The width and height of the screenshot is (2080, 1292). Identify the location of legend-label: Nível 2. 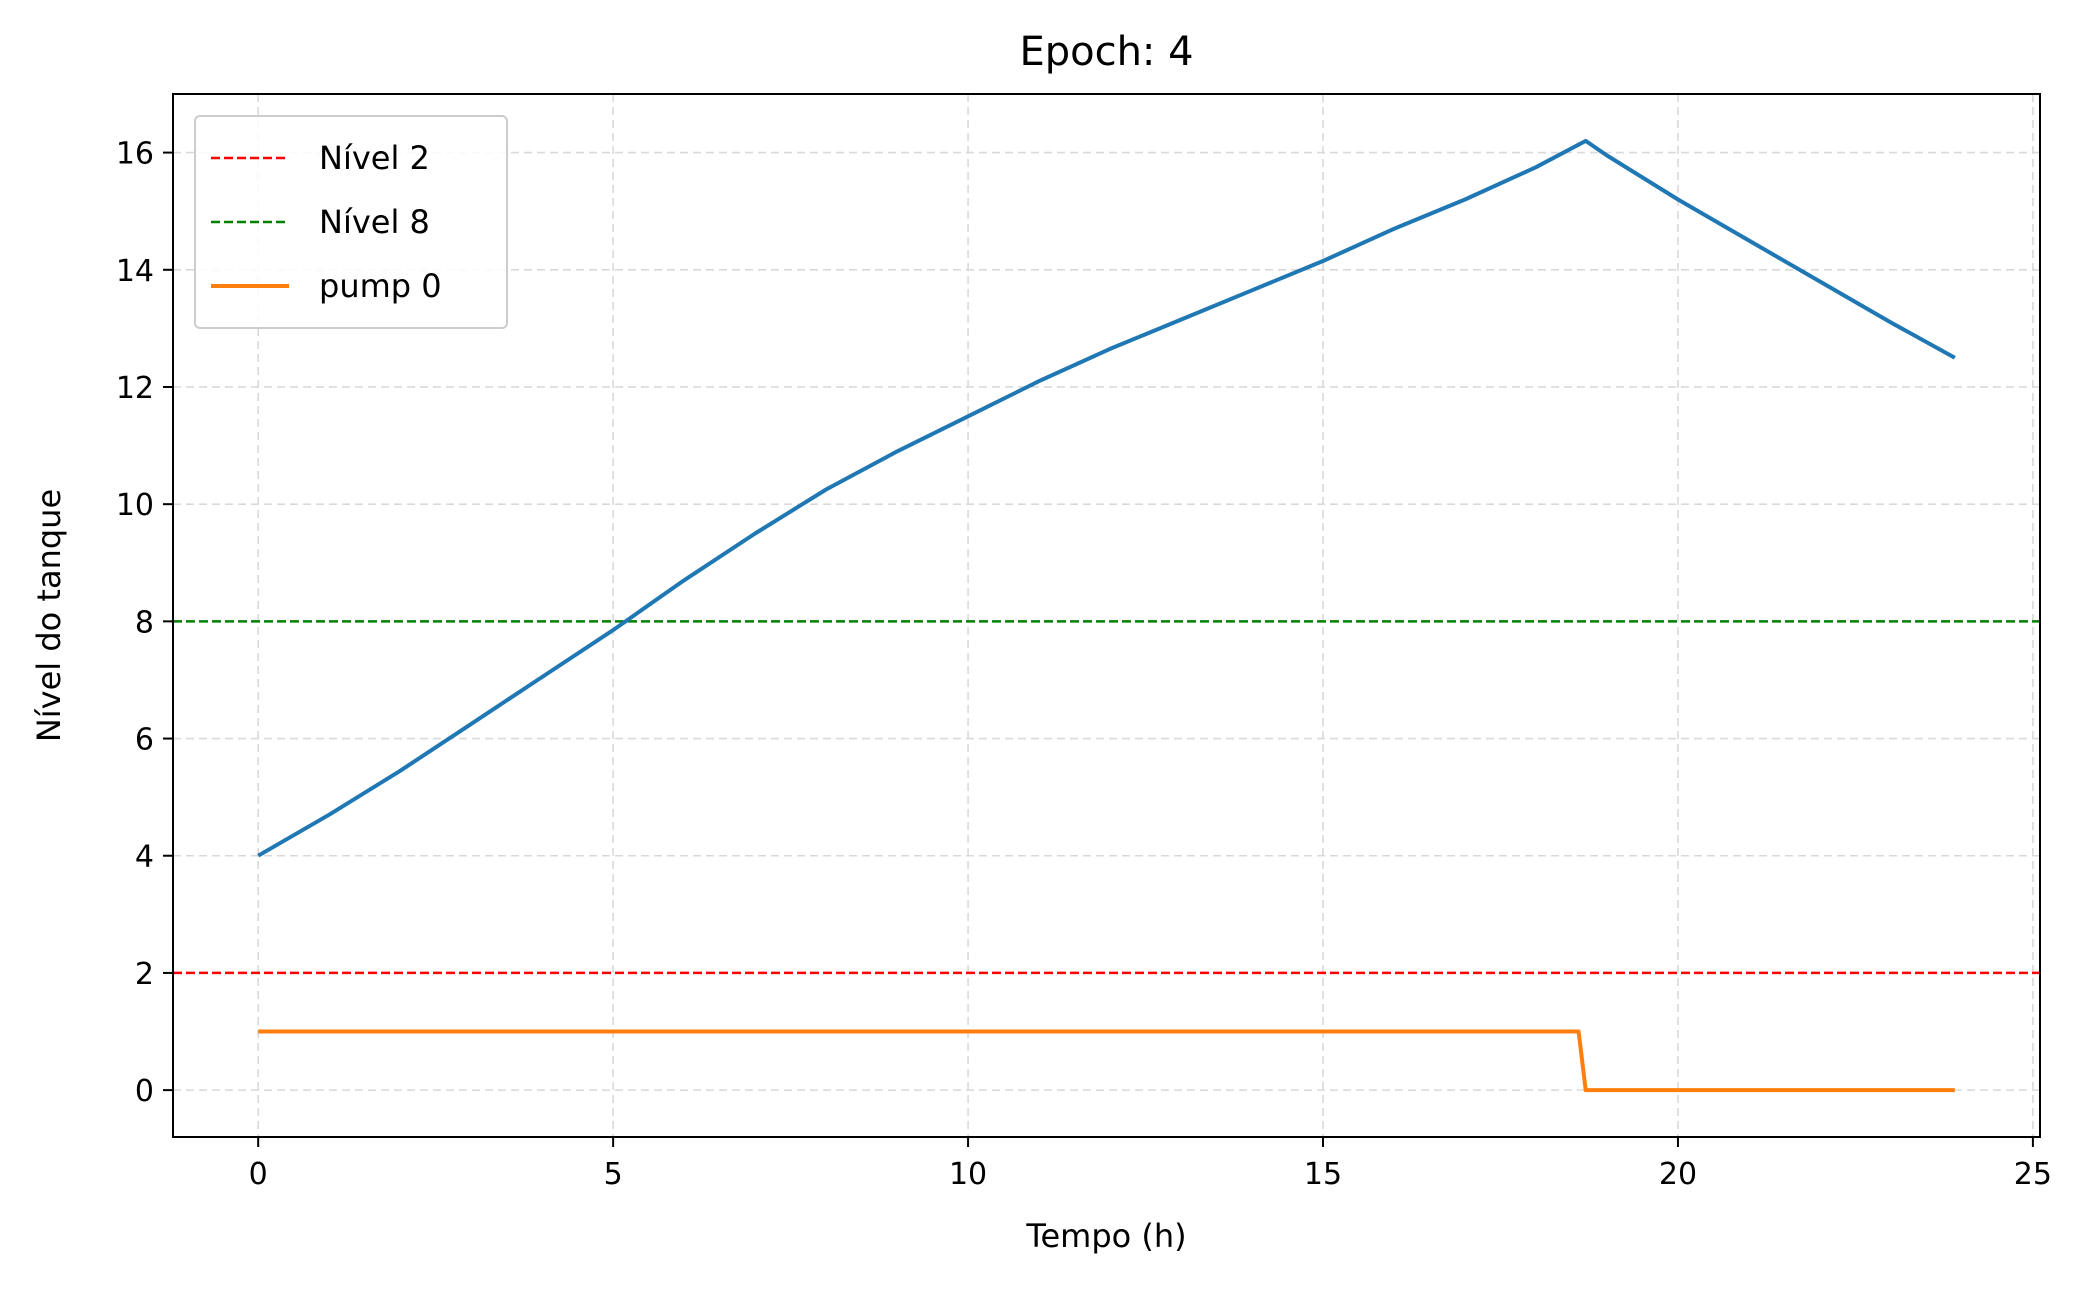
(374, 158).